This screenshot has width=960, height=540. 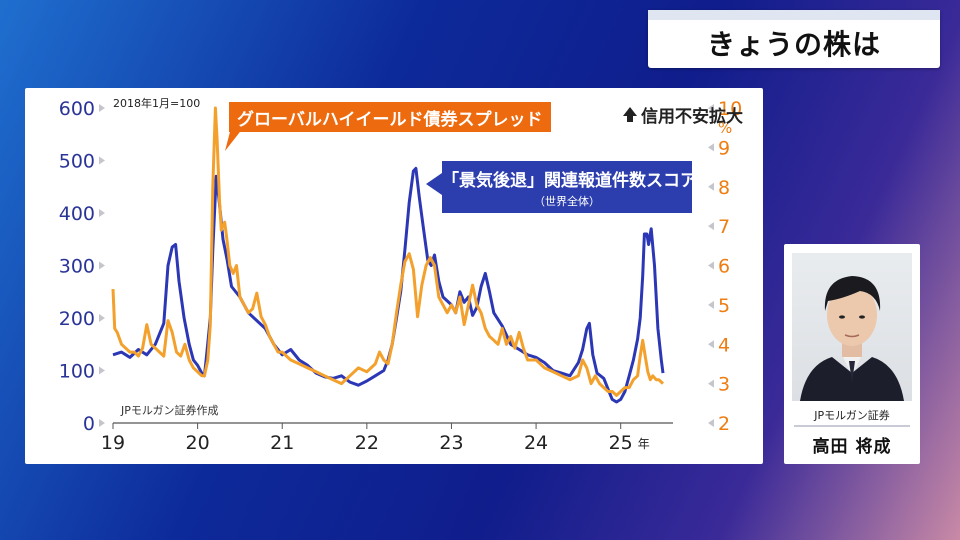 What do you see at coordinates (852, 426) in the screenshot?
I see `divider` at bounding box center [852, 426].